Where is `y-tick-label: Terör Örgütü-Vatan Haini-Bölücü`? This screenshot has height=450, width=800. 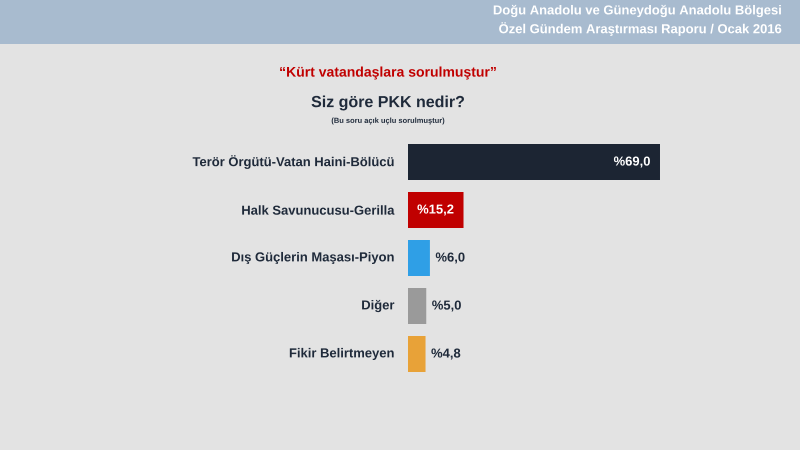
y-tick-label: Terör Örgütü-Vatan Haini-Bölücü is located at coordinates (293, 162).